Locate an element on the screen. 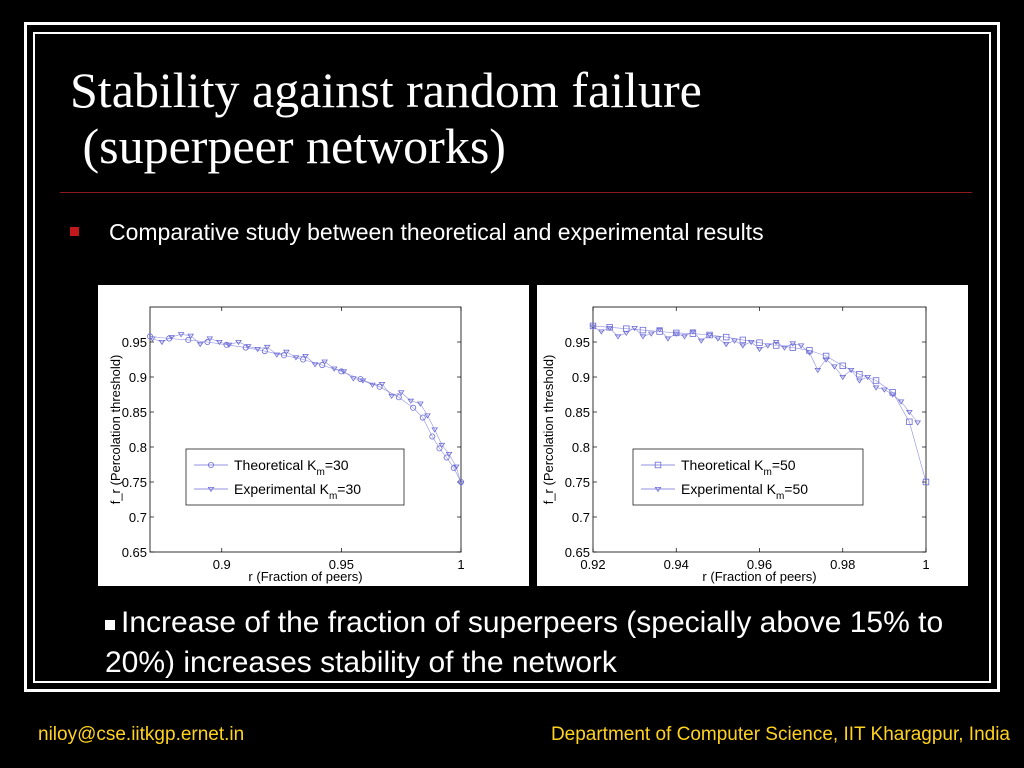 The width and height of the screenshot is (1024, 768). slide-title-line2: (superpeer networks) is located at coordinates (288, 146).